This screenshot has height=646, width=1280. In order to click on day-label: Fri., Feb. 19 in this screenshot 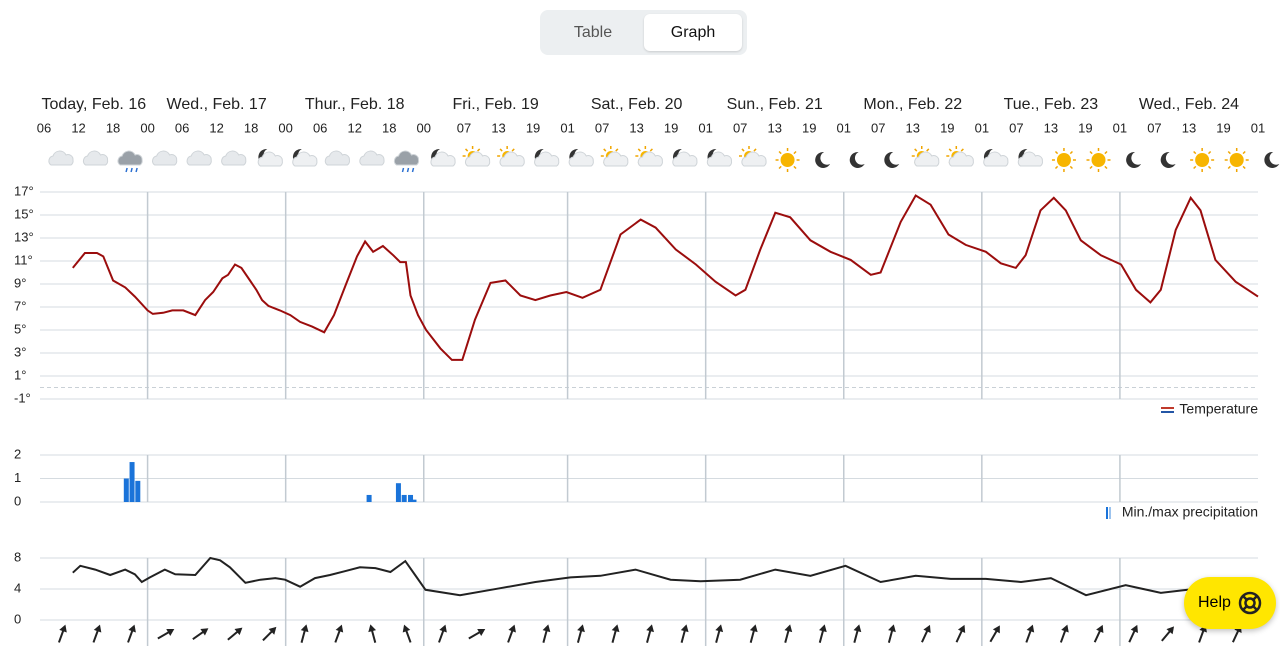, I will do `click(496, 104)`.